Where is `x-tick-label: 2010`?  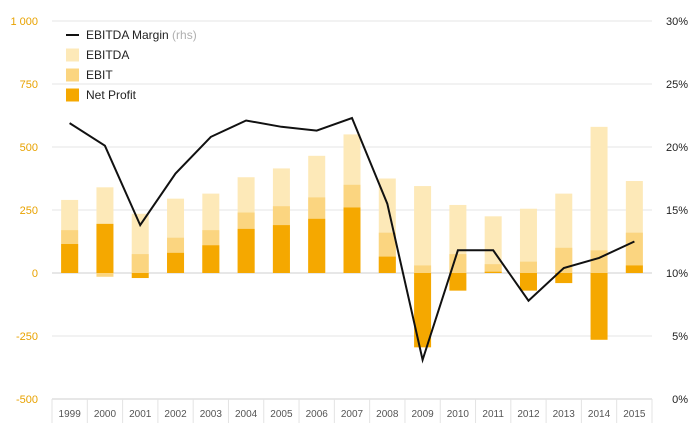 x-tick-label: 2010 is located at coordinates (458, 414).